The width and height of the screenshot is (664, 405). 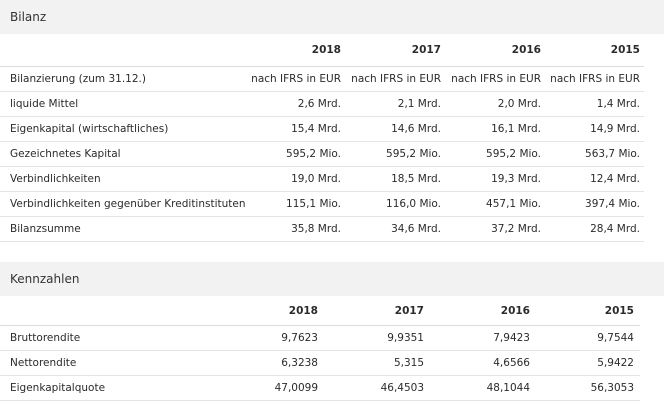 I want to click on cell-value: 457,1 Mio., so click(x=495, y=204).